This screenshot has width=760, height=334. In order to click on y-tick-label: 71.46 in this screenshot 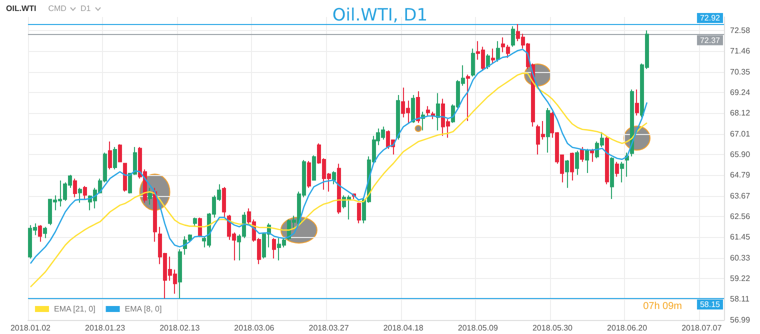, I will do `click(740, 51)`.